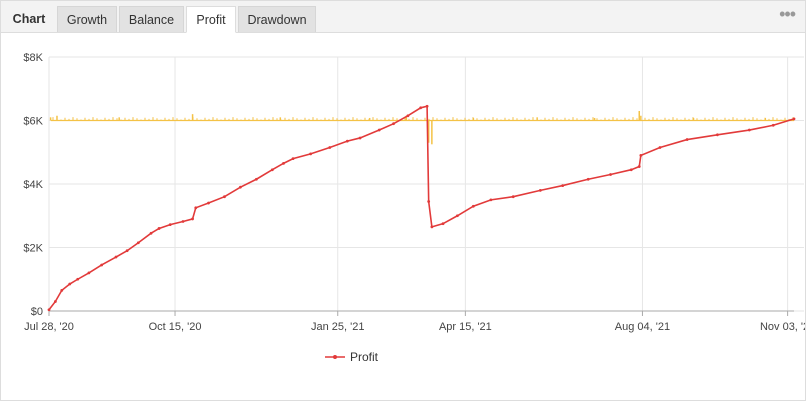 The width and height of the screenshot is (806, 401). I want to click on chart-legend: Profit, so click(352, 357).